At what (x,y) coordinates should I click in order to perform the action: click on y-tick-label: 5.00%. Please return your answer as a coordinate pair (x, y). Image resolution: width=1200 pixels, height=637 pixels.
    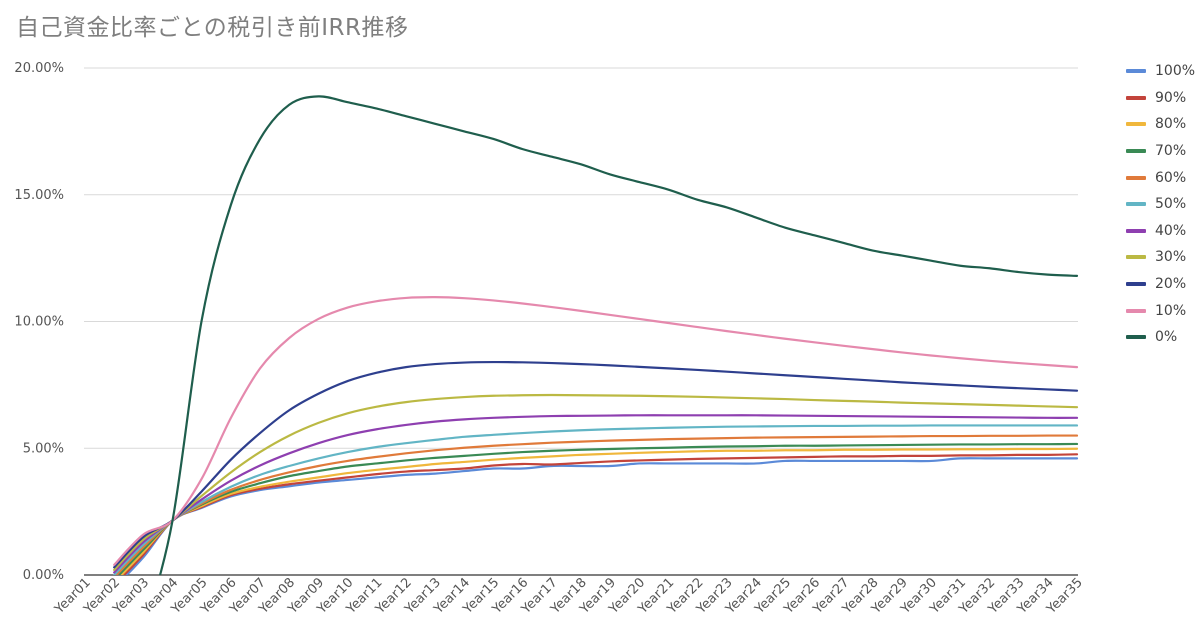
    Looking at the image, I should click on (43, 448).